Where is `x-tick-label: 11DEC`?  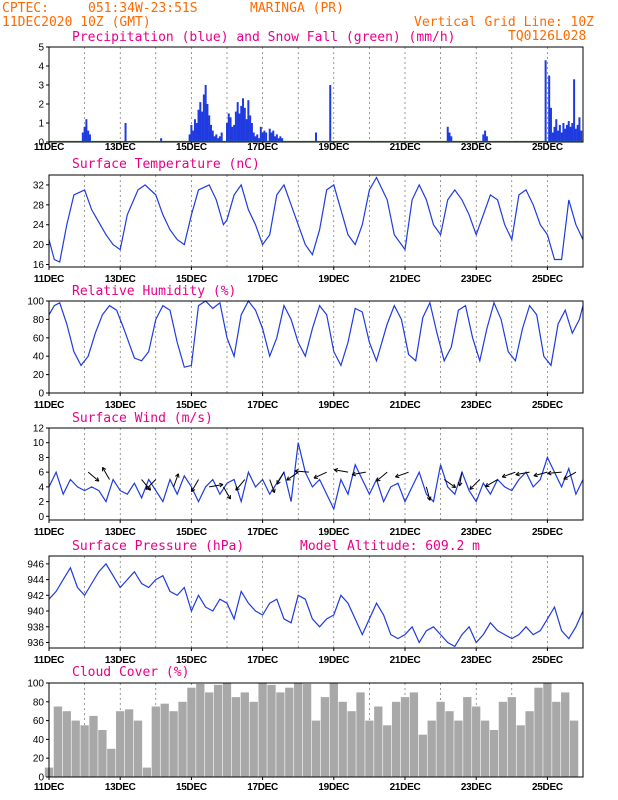
x-tick-label: 11DEC is located at coordinates (49, 660).